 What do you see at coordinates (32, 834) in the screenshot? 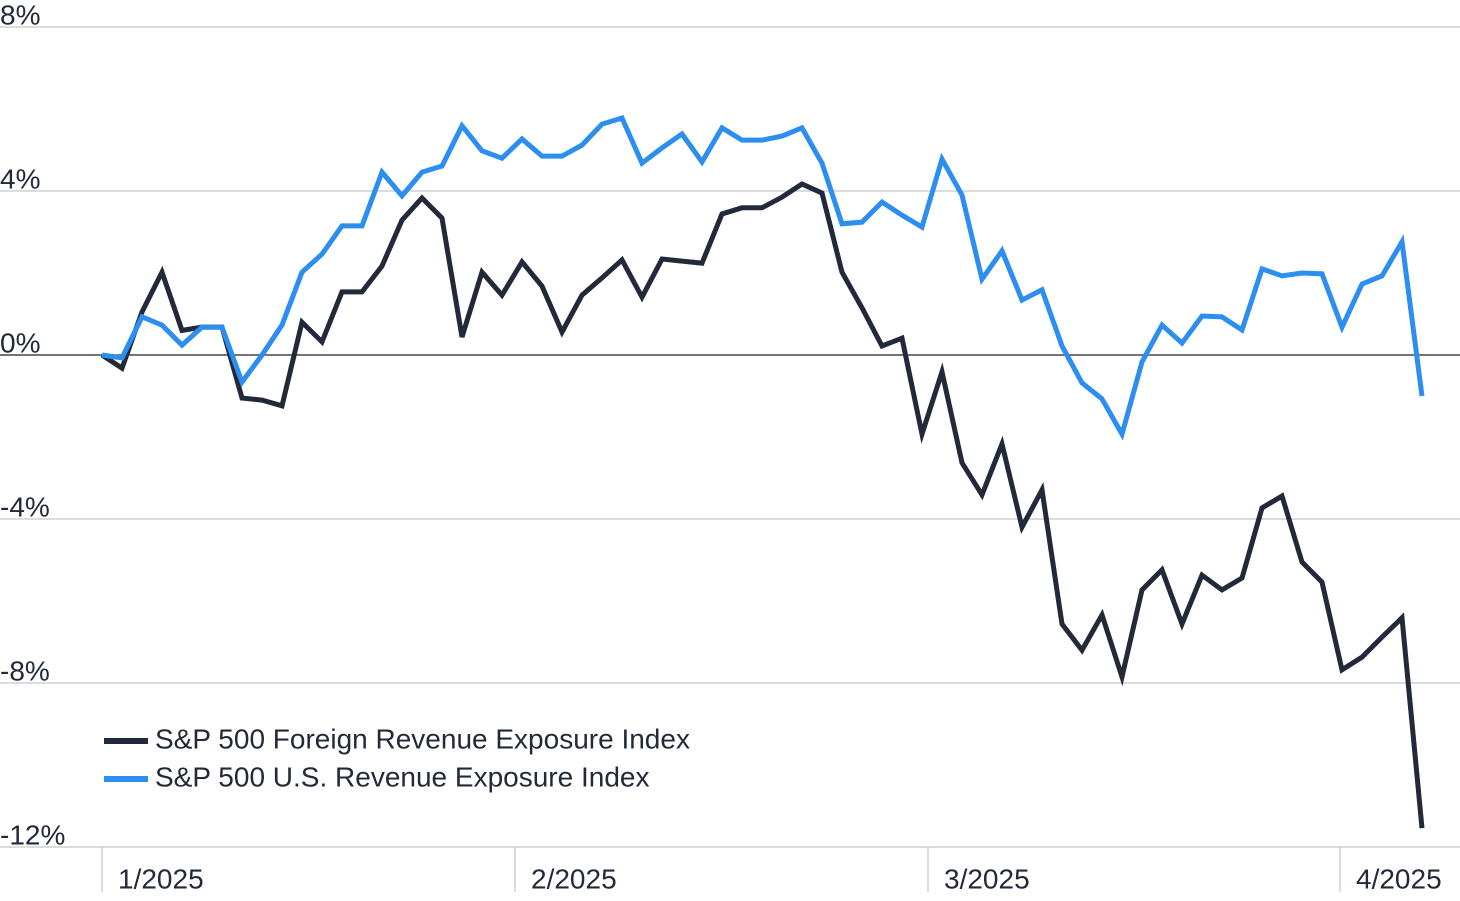
I see `y-tick-label: -12%` at bounding box center [32, 834].